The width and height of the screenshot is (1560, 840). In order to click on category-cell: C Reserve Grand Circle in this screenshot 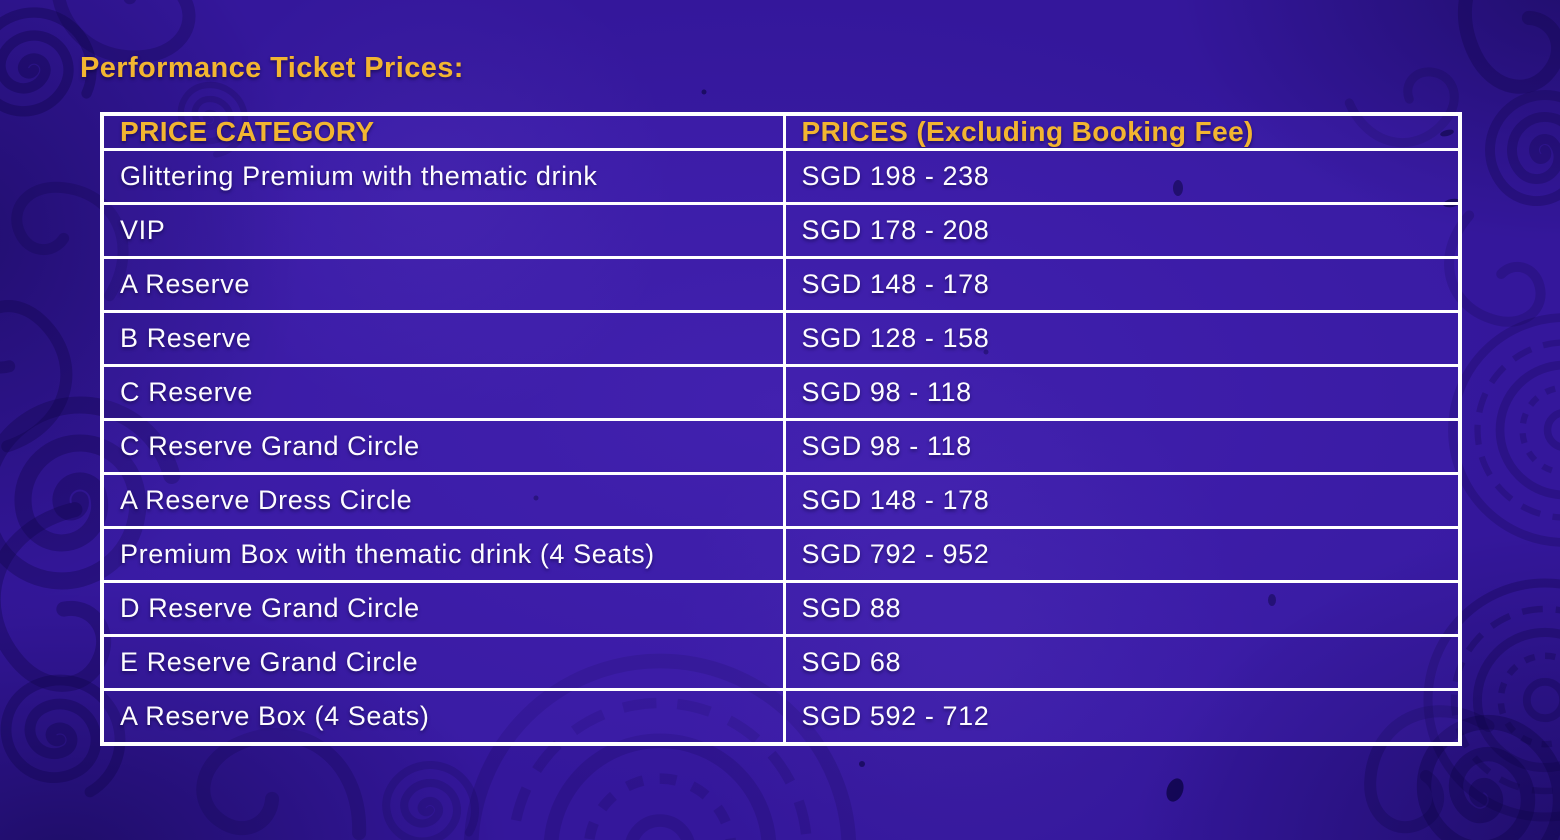, I will do `click(443, 446)`.